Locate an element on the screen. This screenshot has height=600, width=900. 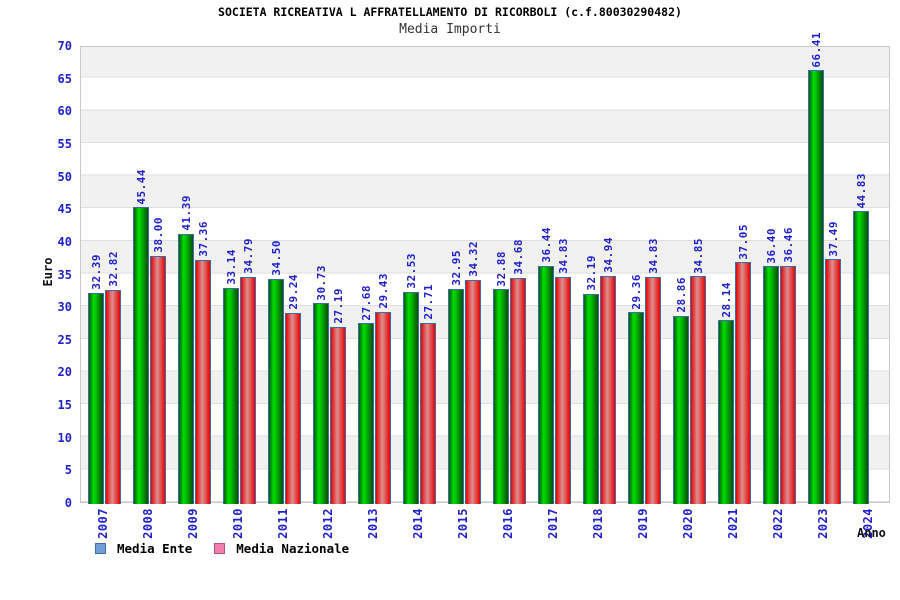
value-label-media-nazionale-2017: 34.83 is located at coordinates (563, 256).